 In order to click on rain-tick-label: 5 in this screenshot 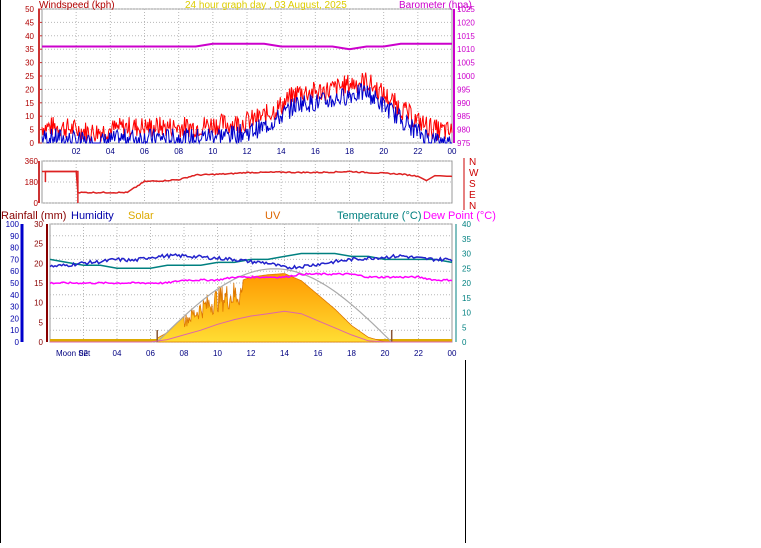, I will do `click(41, 322)`.